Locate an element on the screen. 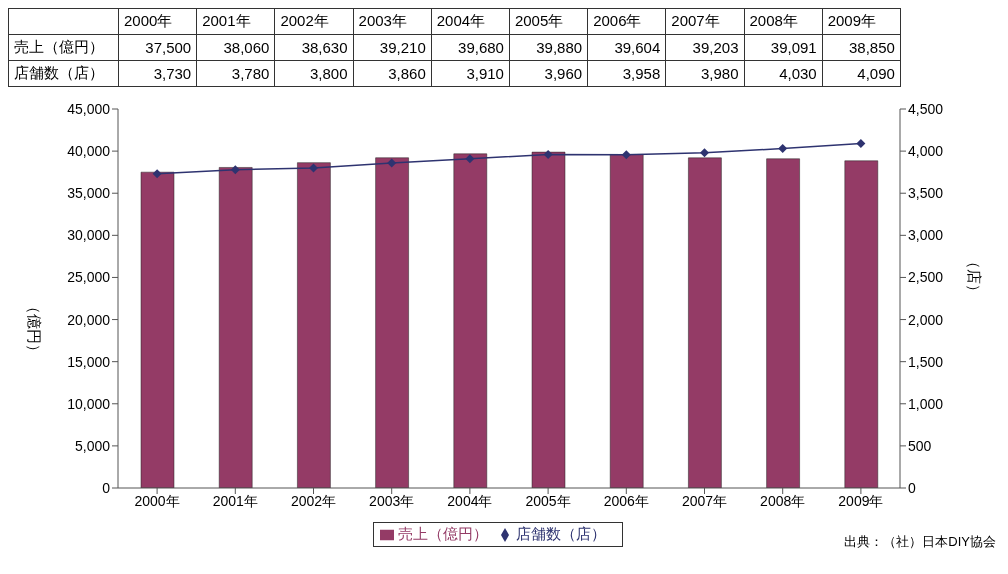  y-tick-label: 20,000 is located at coordinates (89, 319).